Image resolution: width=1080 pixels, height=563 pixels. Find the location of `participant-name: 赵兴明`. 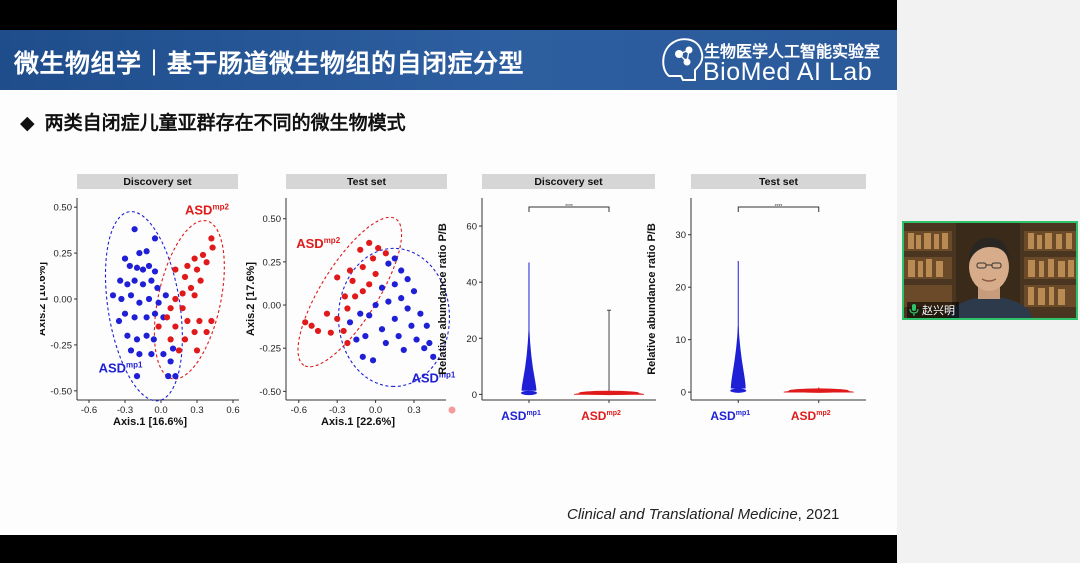

participant-name: 赵兴明 is located at coordinates (938, 310).